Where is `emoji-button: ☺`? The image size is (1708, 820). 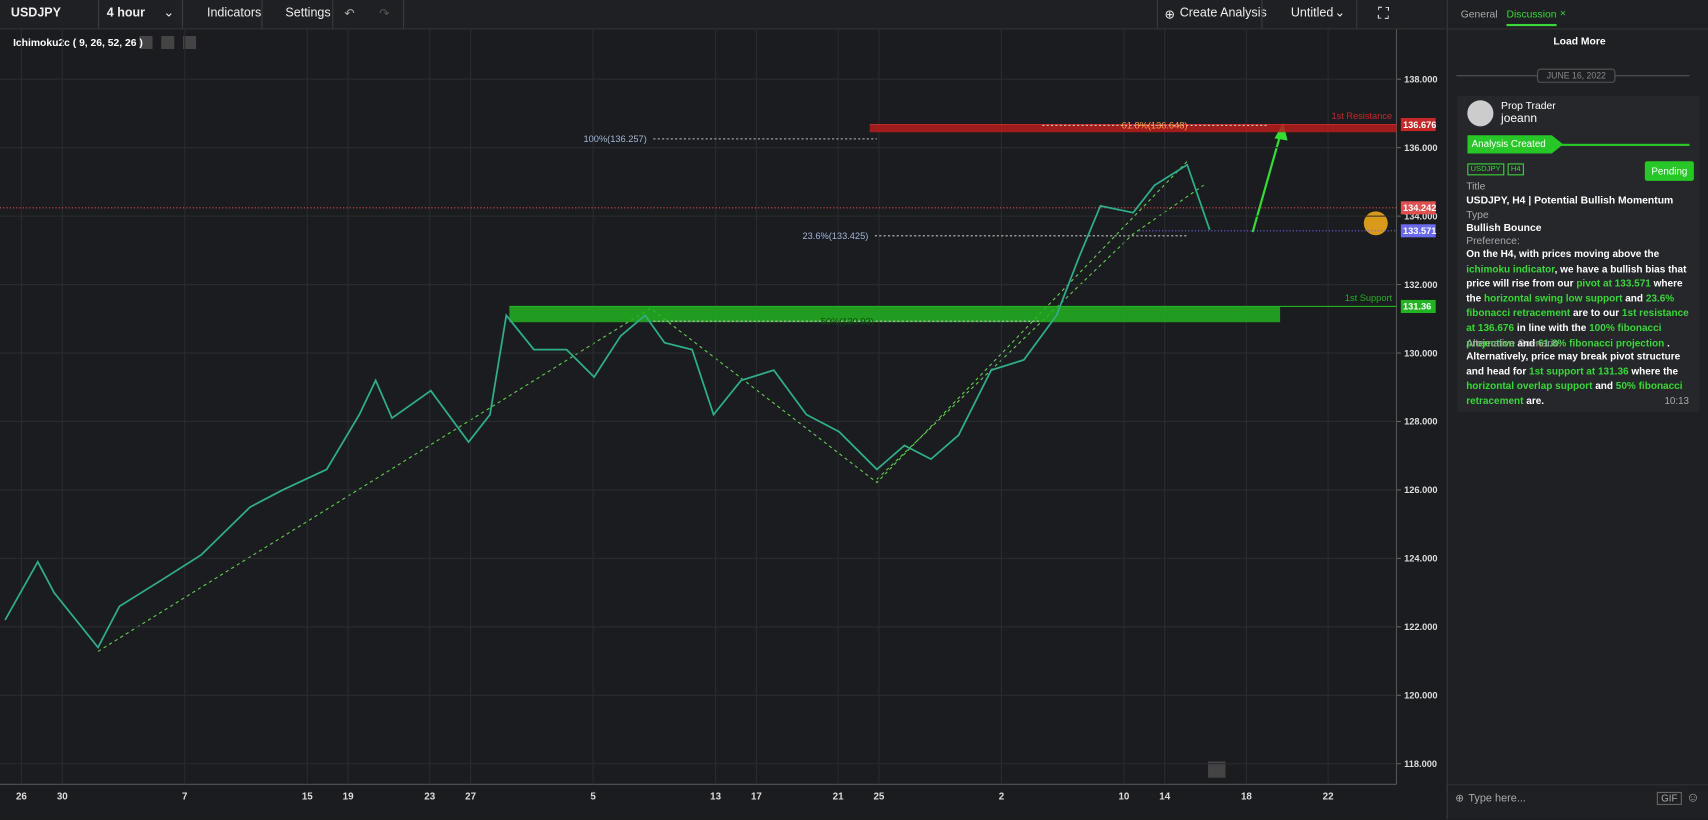 emoji-button: ☺ is located at coordinates (1693, 797).